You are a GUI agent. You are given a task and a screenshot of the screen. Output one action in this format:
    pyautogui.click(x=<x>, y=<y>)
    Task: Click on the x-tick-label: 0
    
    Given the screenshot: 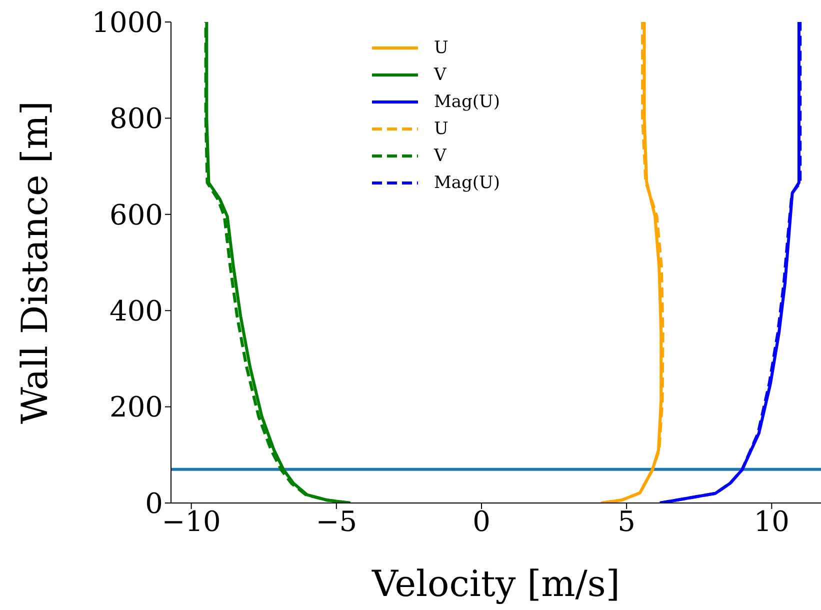 What is the action you would take?
    pyautogui.click(x=481, y=521)
    